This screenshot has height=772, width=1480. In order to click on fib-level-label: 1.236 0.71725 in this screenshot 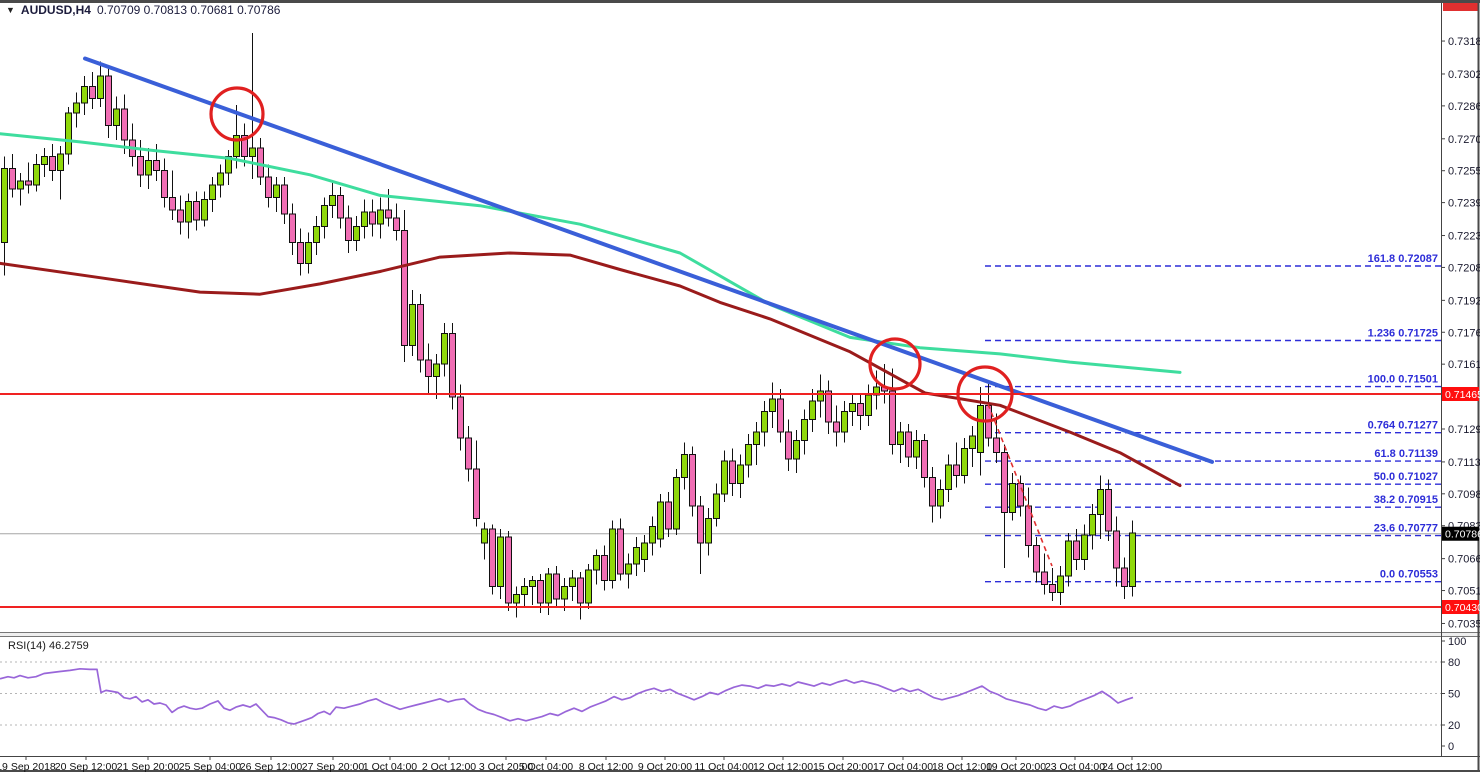, I will do `click(1403, 333)`.